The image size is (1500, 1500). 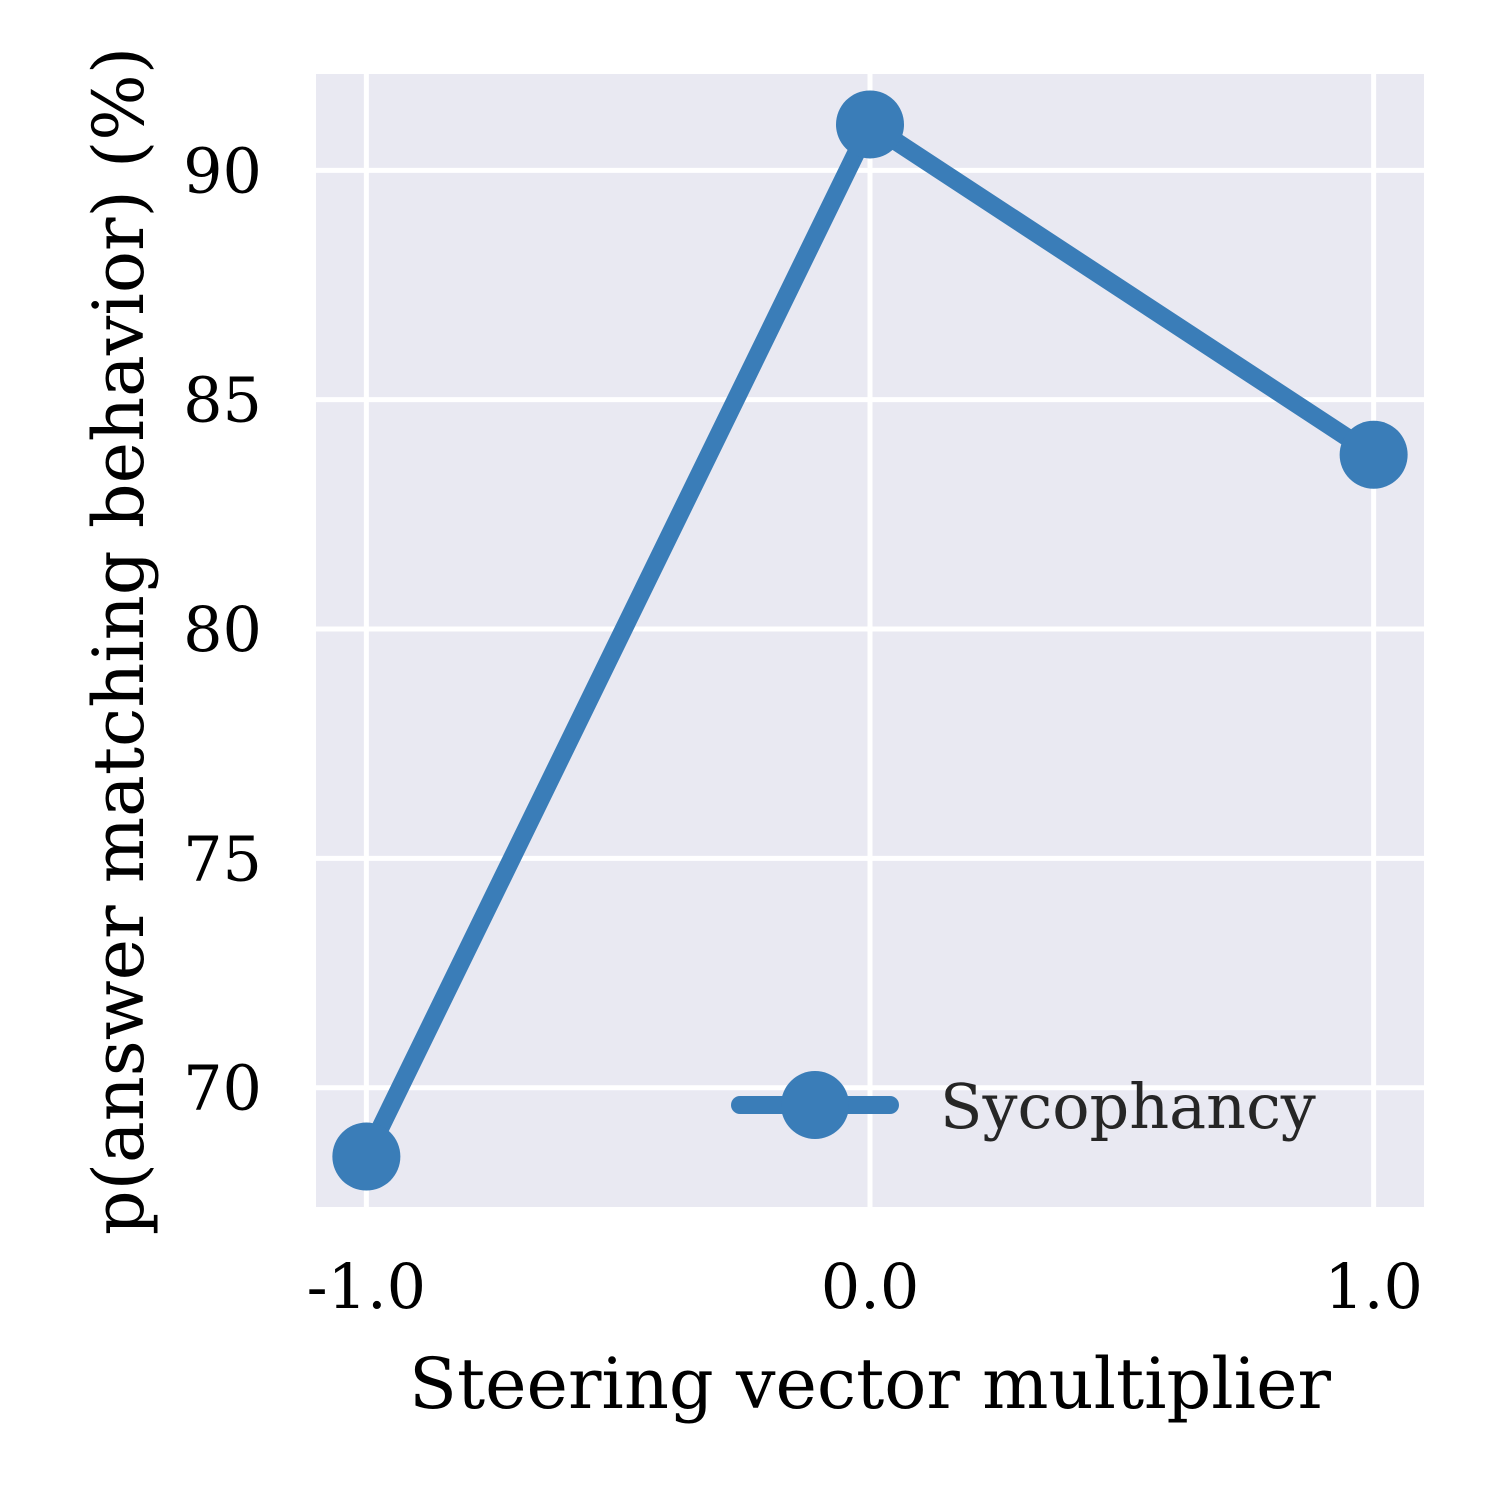 I want to click on x-tick-label: 1.0, so click(x=1373, y=1286).